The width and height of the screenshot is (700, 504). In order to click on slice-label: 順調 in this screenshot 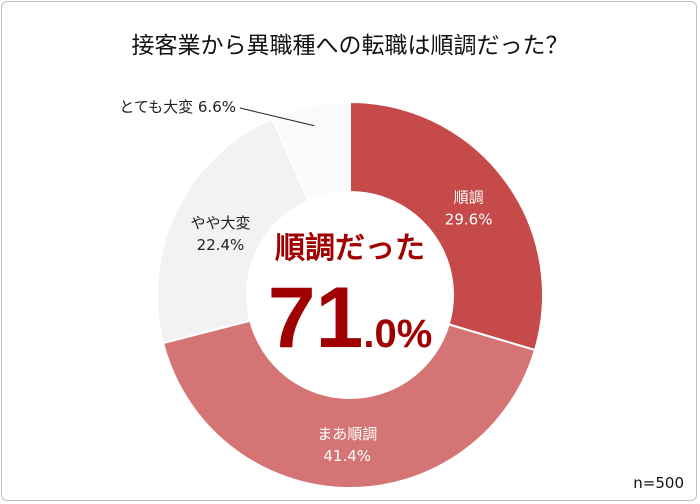, I will do `click(469, 198)`.